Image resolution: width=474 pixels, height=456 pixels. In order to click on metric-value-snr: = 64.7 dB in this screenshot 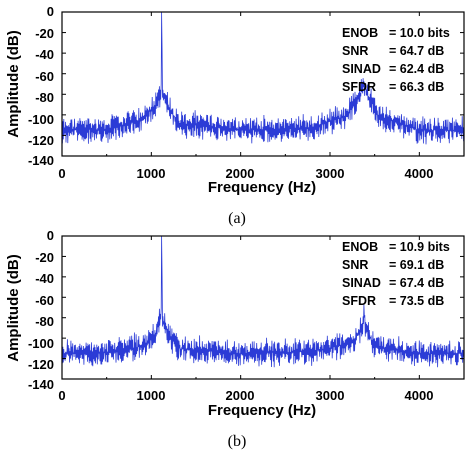, I will do `click(416, 51)`.